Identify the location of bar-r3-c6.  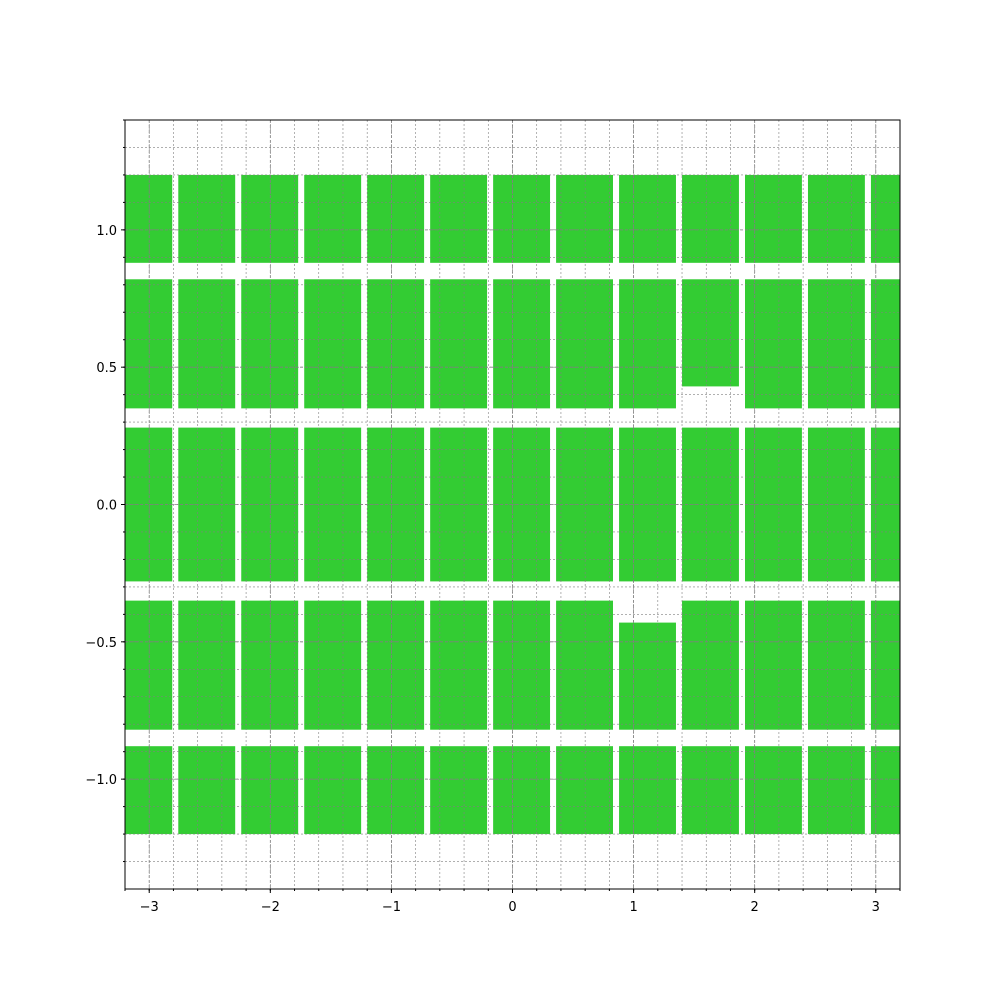
(522, 665).